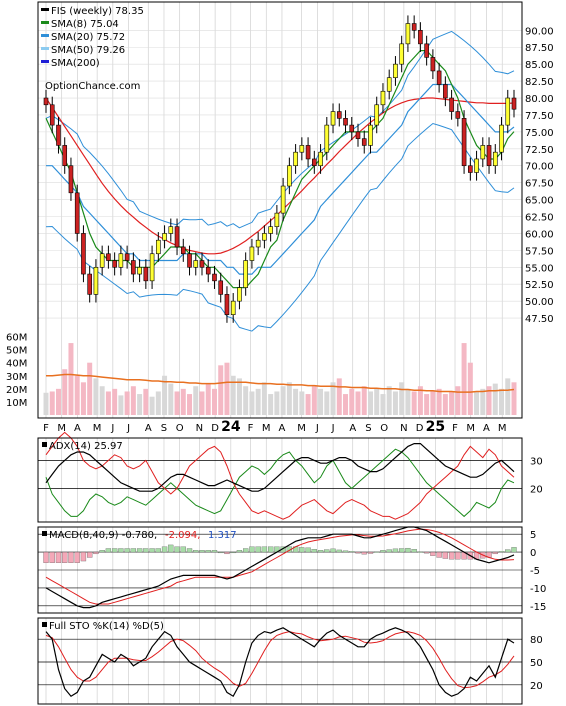 Image resolution: width=566 pixels, height=706 pixels. I want to click on x-tick-label: N, so click(199, 428).